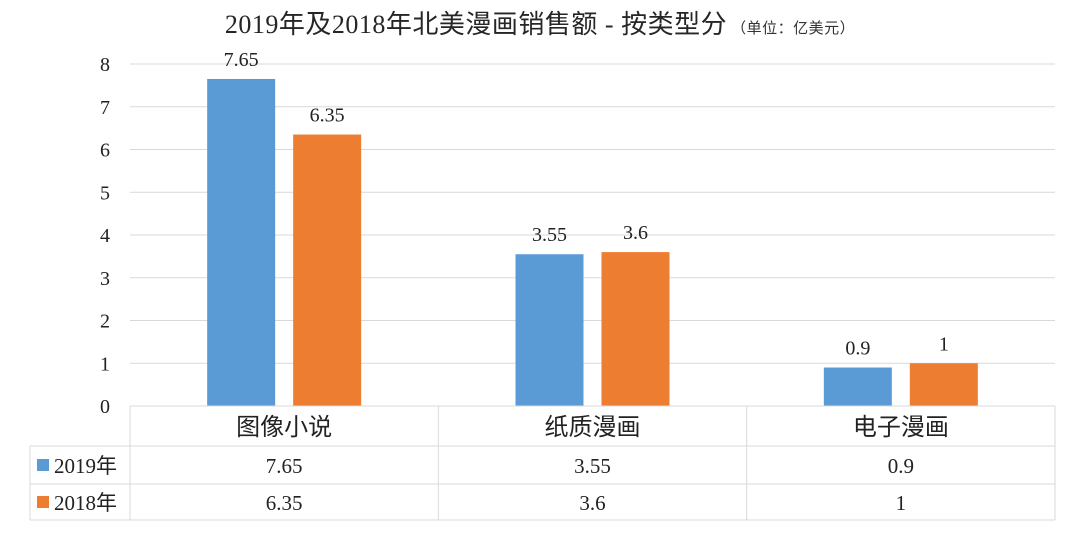 The height and width of the screenshot is (534, 1080). I want to click on y-tick-label: 8, so click(105, 65).